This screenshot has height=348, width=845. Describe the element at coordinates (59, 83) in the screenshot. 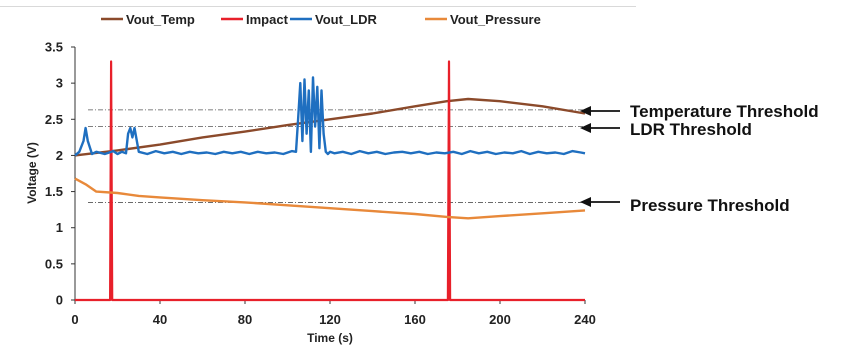

I see `y-tick-label: 3` at that location.